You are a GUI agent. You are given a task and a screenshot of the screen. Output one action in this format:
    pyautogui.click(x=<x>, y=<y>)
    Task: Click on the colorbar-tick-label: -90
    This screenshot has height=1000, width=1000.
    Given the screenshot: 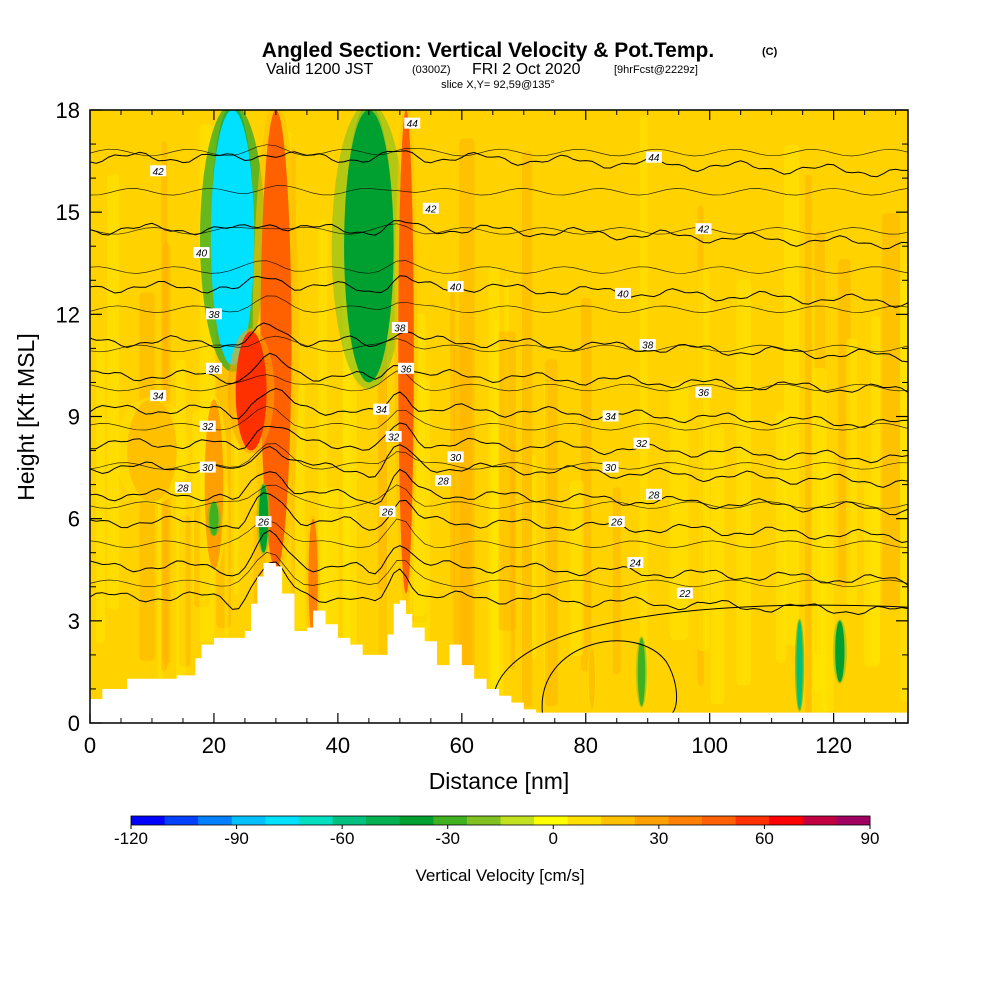 What is the action you would take?
    pyautogui.click(x=236, y=838)
    